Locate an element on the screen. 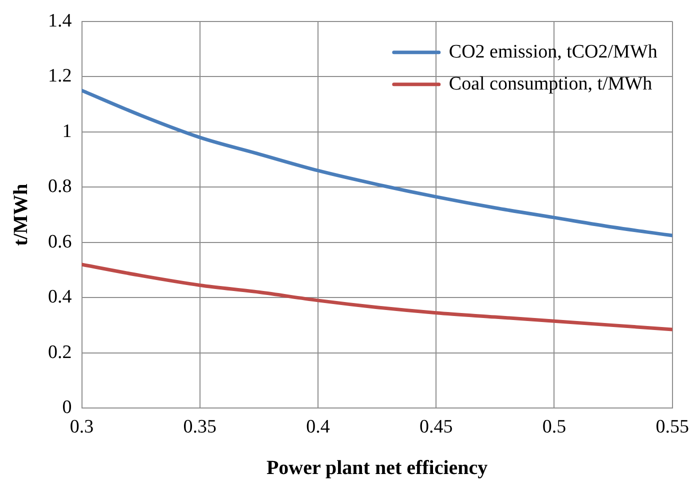 The image size is (697, 489). line-series is located at coordinates (377, 297).